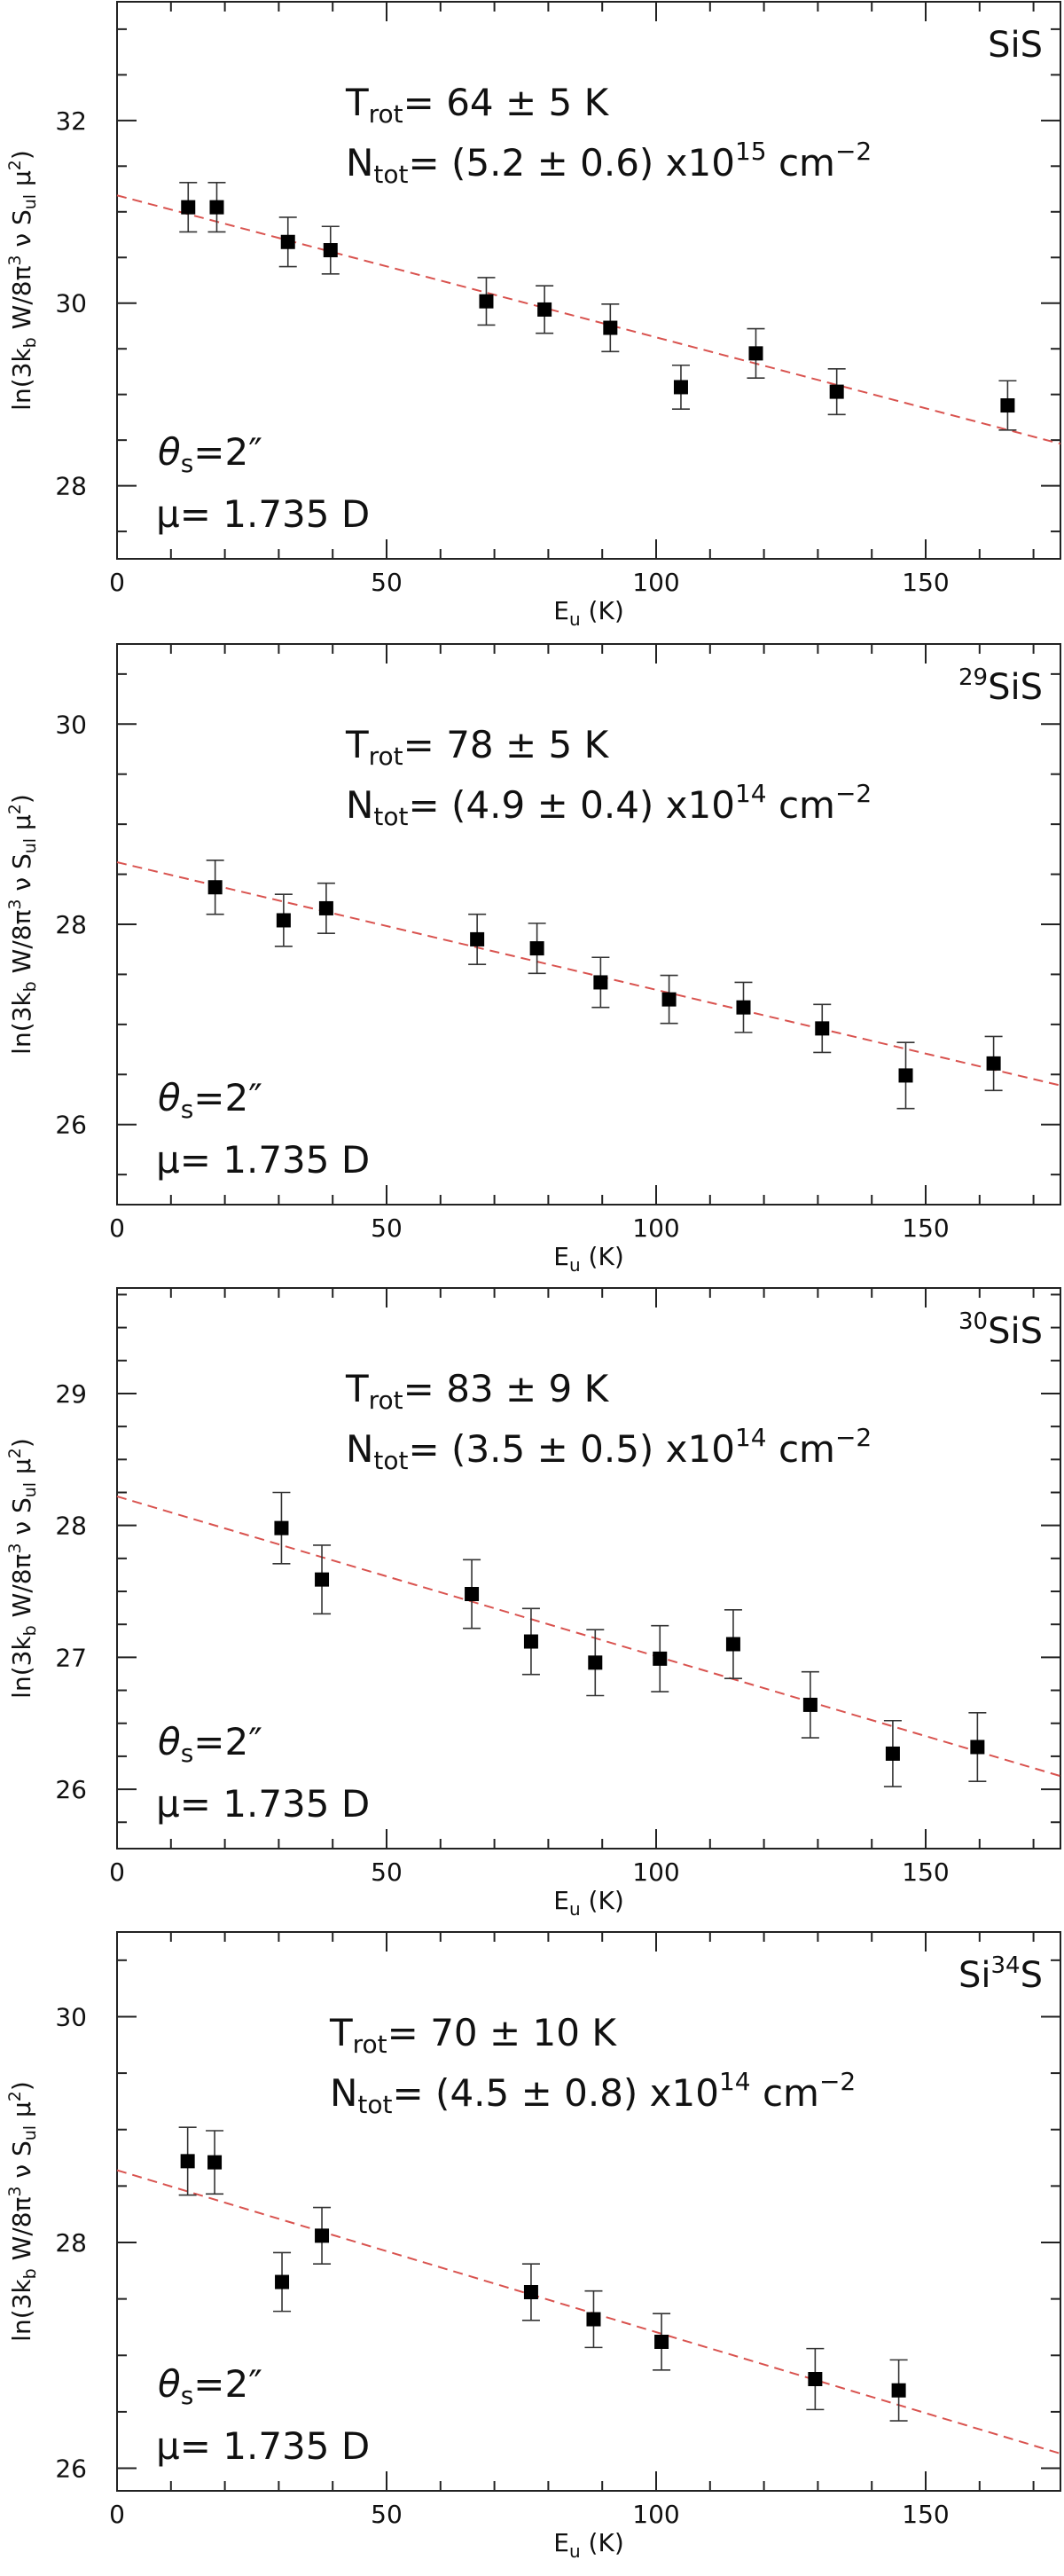 This screenshot has height=2576, width=1064. I want to click on trot-annotation: Trot= 83 ± 9 K, so click(478, 1391).